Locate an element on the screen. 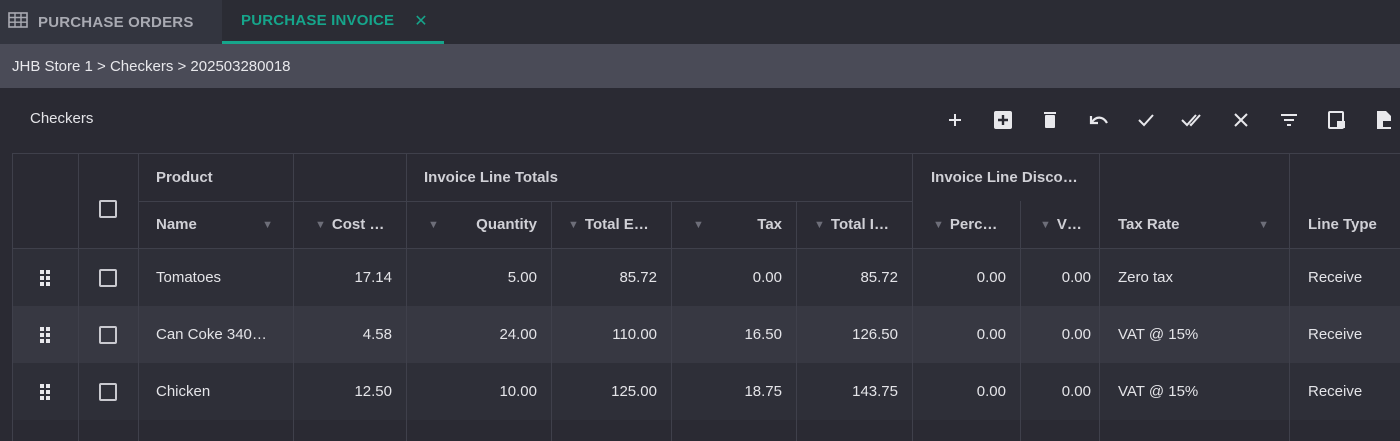 This screenshot has width=1400, height=441. breadcrumb-bar: JHB Store 1 > Checkers > 202503280018 is located at coordinates (700, 66).